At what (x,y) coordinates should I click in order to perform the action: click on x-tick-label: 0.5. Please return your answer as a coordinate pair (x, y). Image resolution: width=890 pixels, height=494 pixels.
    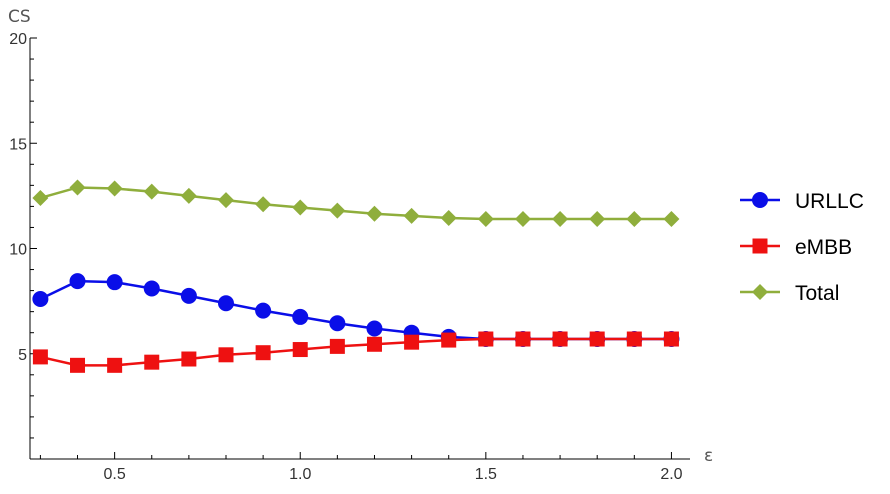
    Looking at the image, I should click on (115, 474).